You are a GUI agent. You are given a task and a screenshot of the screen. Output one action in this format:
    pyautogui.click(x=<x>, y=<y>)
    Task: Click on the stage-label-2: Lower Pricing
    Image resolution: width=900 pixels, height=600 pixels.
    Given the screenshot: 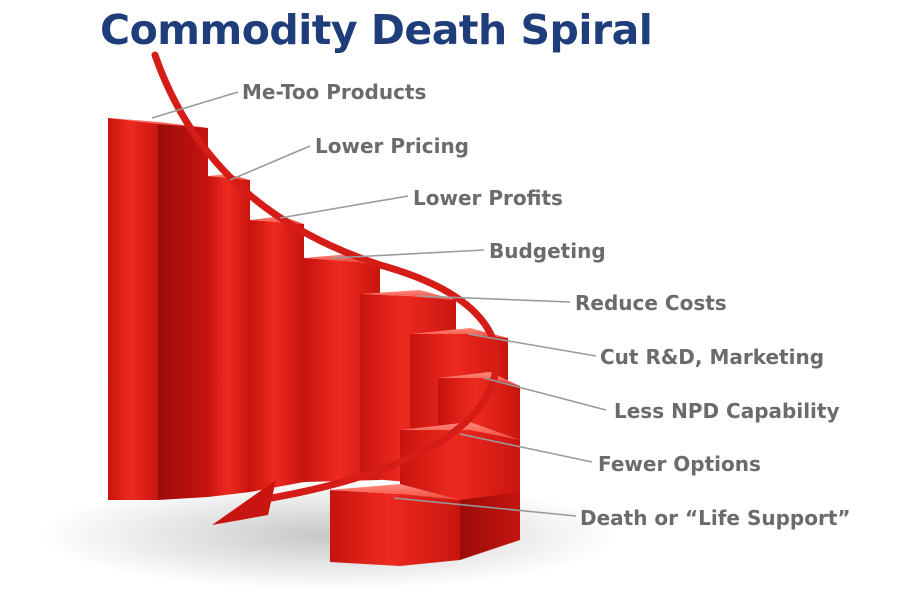 What is the action you would take?
    pyautogui.click(x=392, y=146)
    